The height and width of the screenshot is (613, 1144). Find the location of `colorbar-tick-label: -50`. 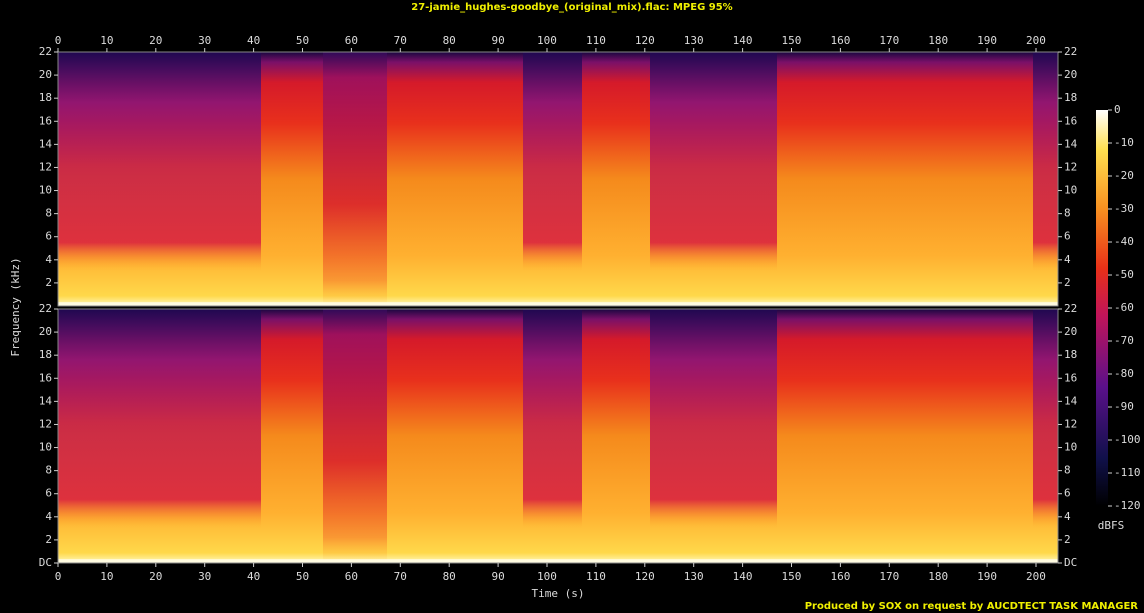

colorbar-tick-label: -50 is located at coordinates (1124, 274).